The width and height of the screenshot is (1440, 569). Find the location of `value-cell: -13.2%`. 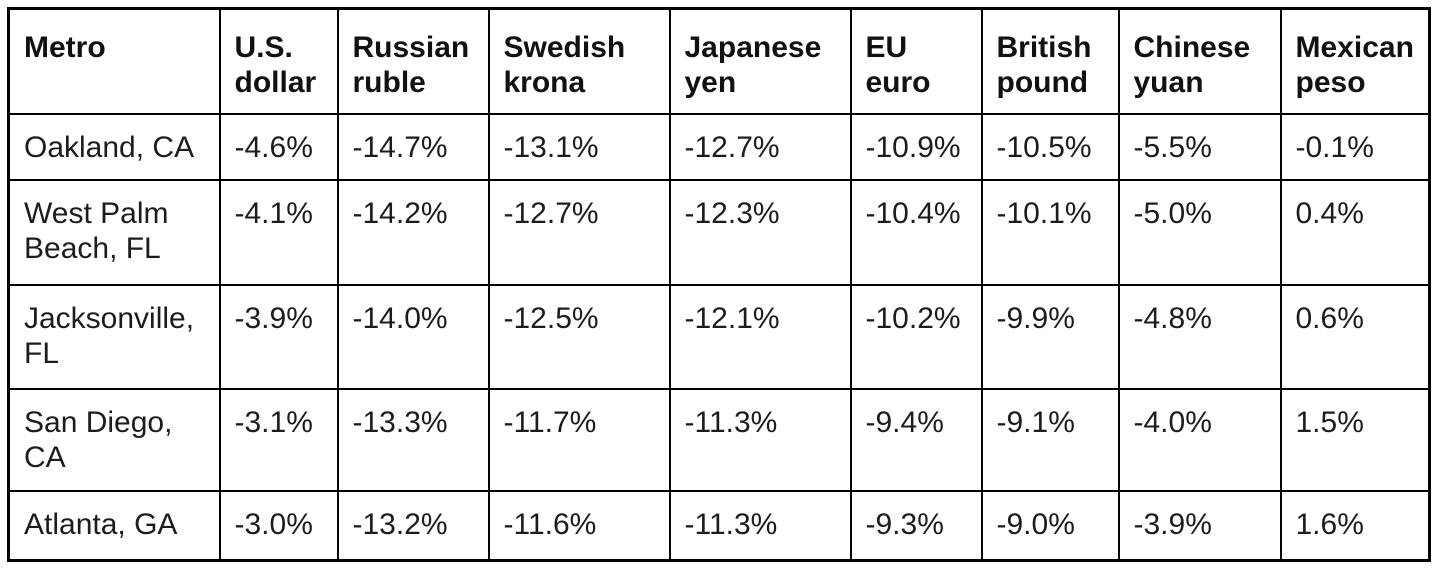

value-cell: -13.2% is located at coordinates (413, 525).